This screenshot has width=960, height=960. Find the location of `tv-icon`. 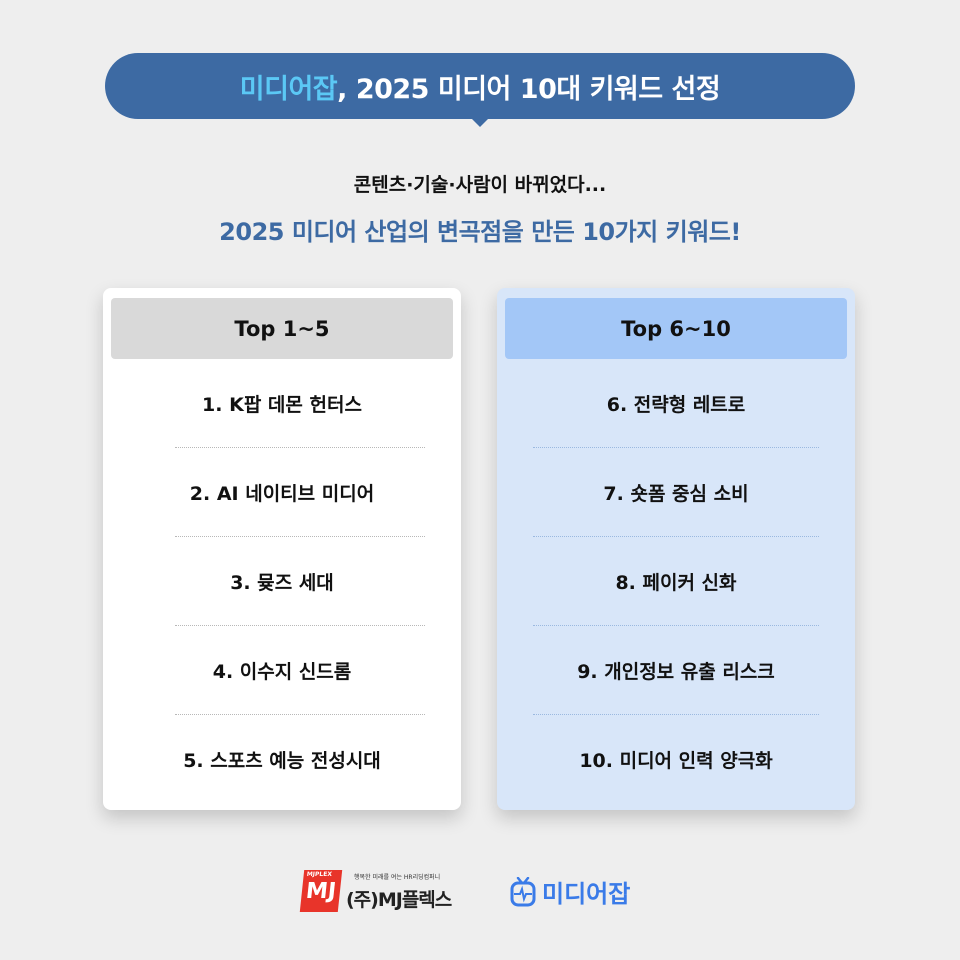

tv-icon is located at coordinates (523, 891).